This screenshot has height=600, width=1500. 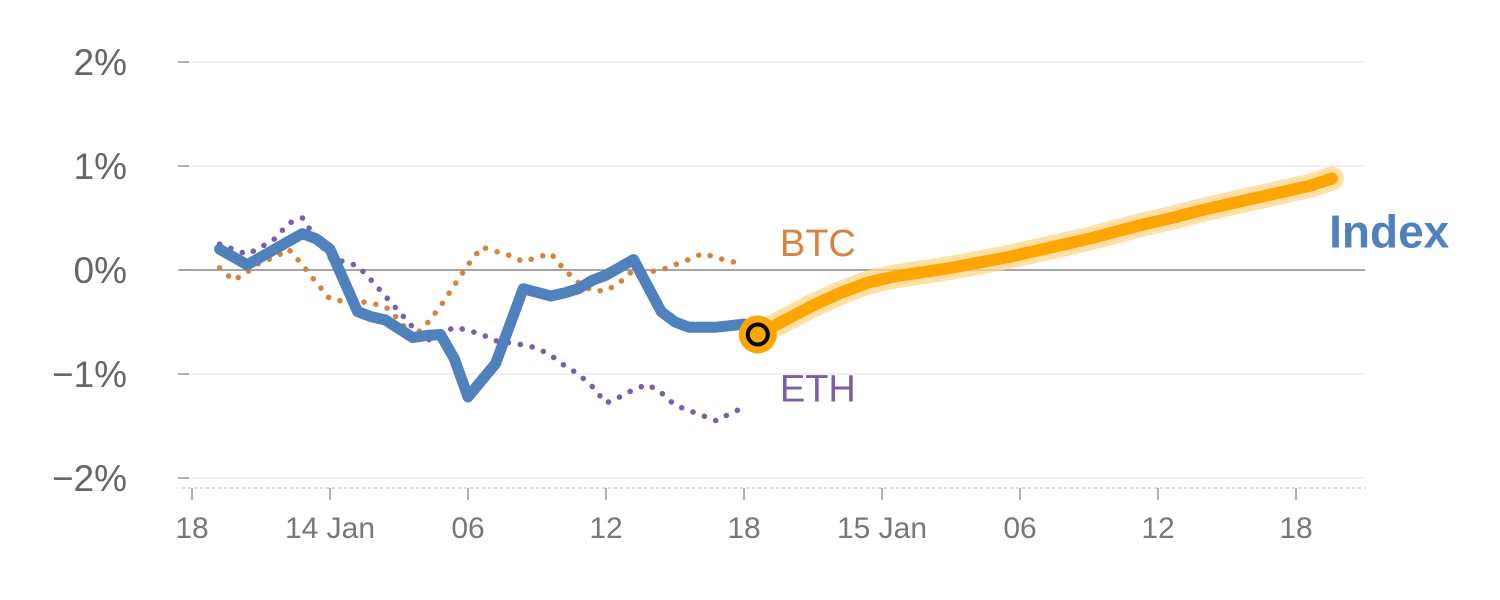 What do you see at coordinates (100, 166) in the screenshot?
I see `y-tick-label: 1%` at bounding box center [100, 166].